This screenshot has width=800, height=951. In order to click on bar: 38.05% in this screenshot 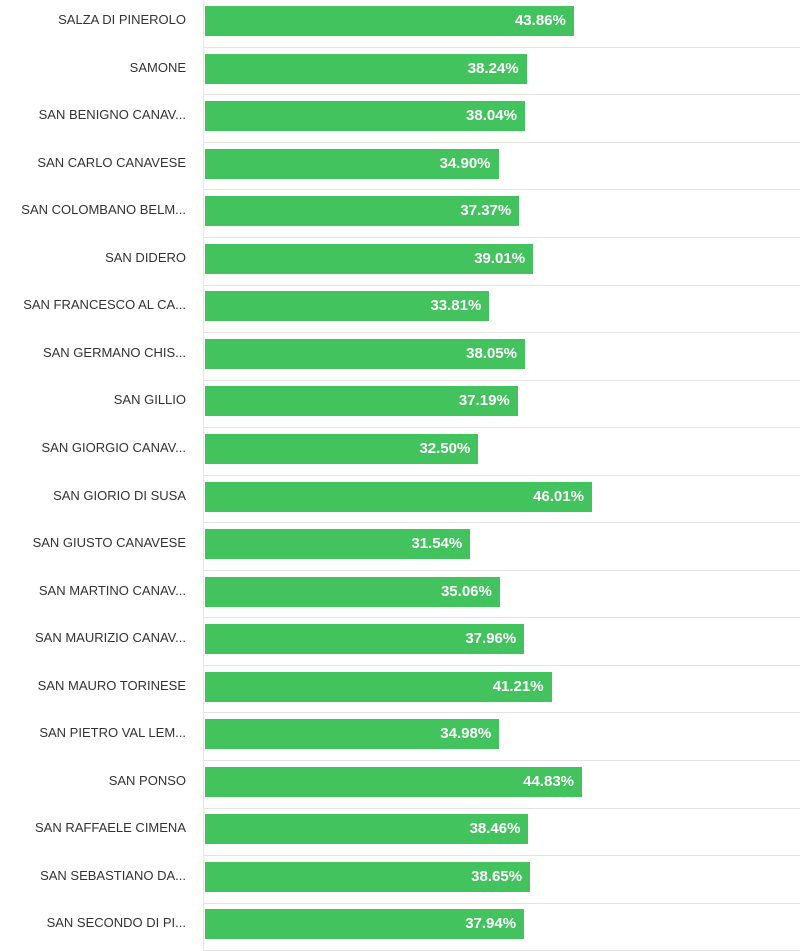, I will do `click(365, 353)`.